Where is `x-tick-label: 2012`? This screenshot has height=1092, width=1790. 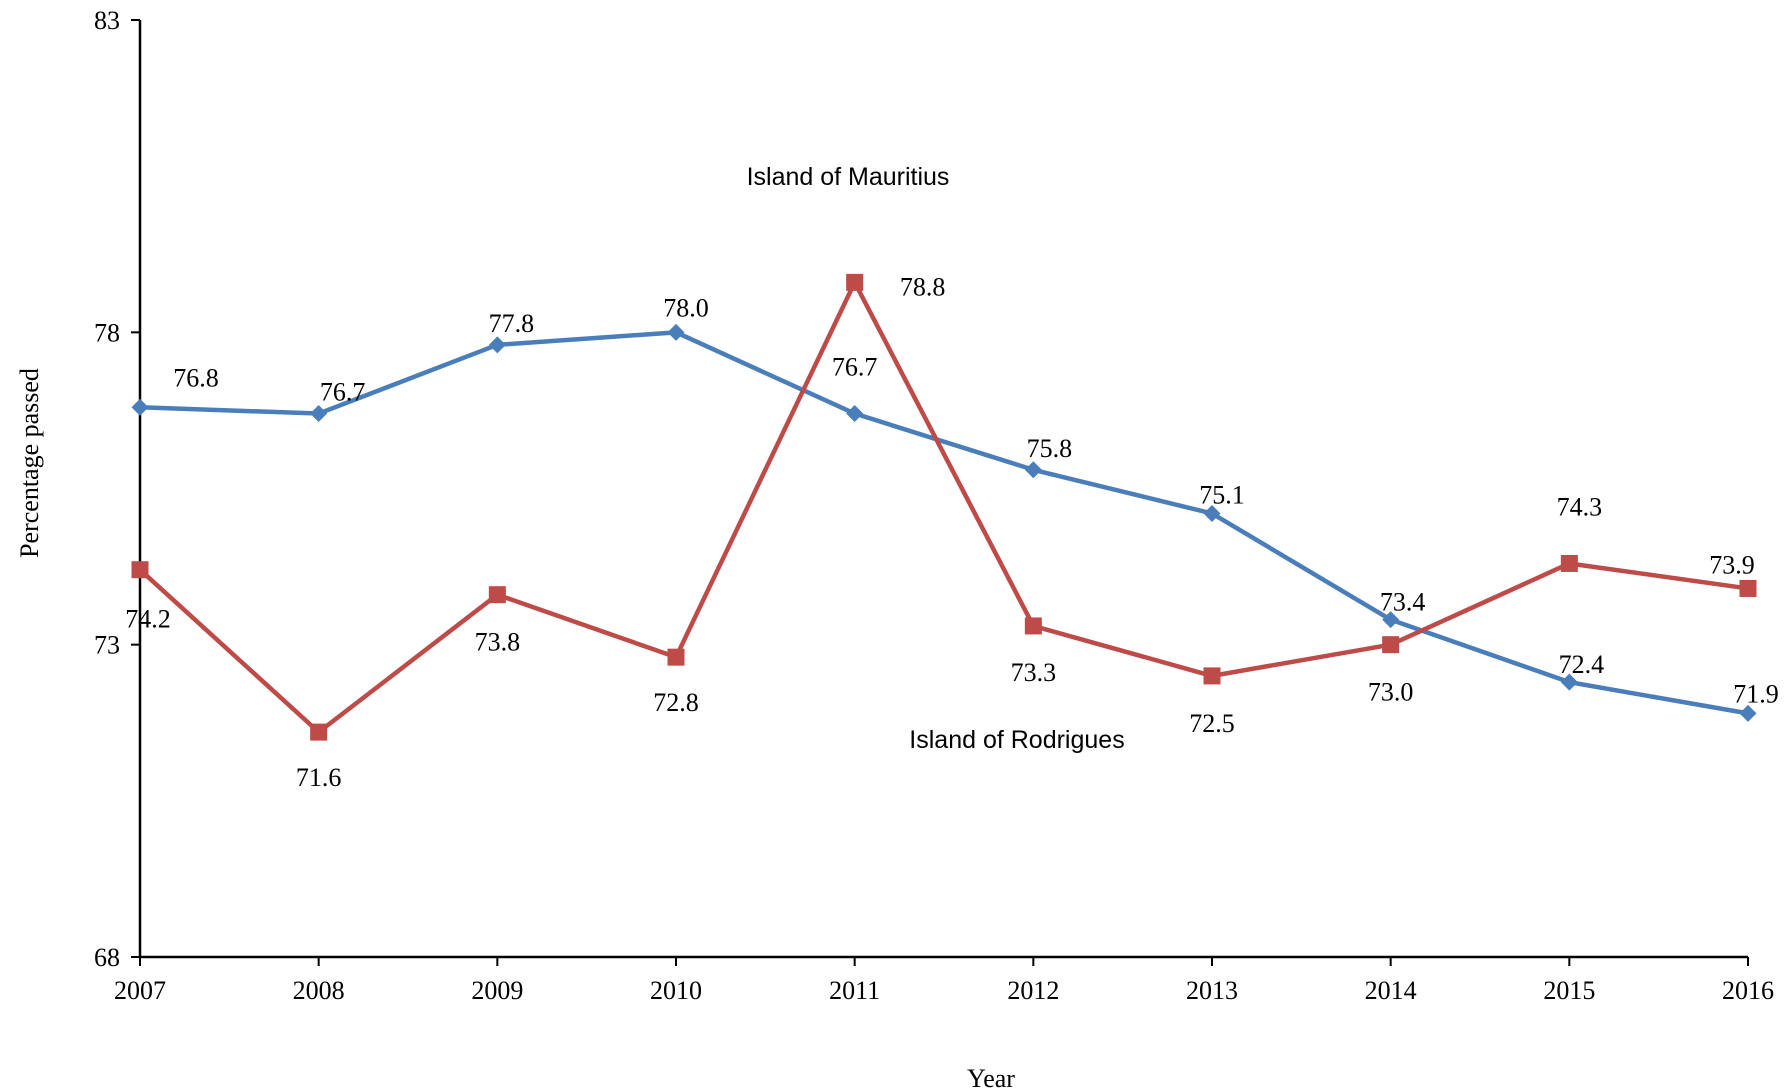
x-tick-label: 2012 is located at coordinates (1033, 990).